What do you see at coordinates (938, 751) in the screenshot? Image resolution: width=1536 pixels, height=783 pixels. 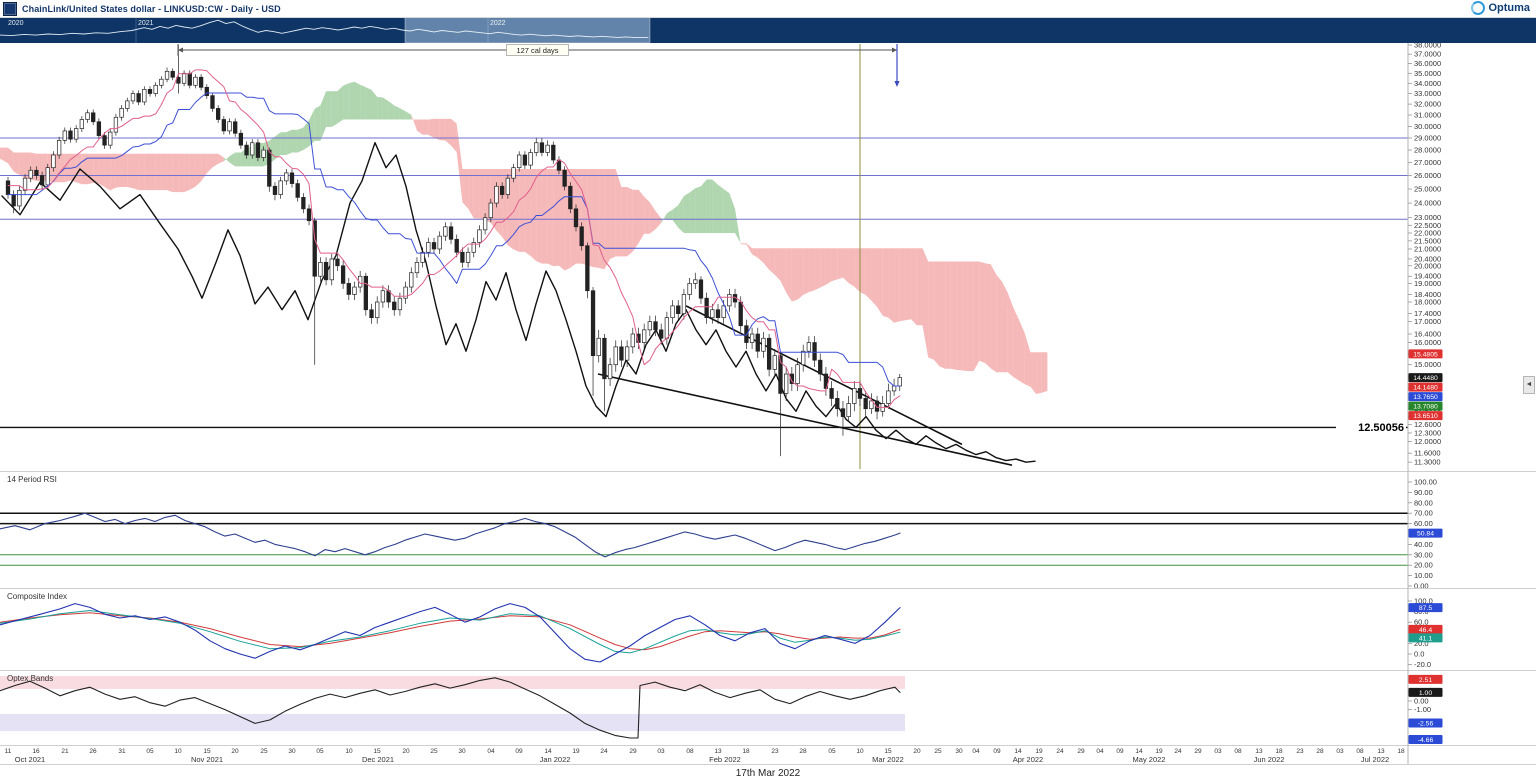 I see `svg-text: 25` at bounding box center [938, 751].